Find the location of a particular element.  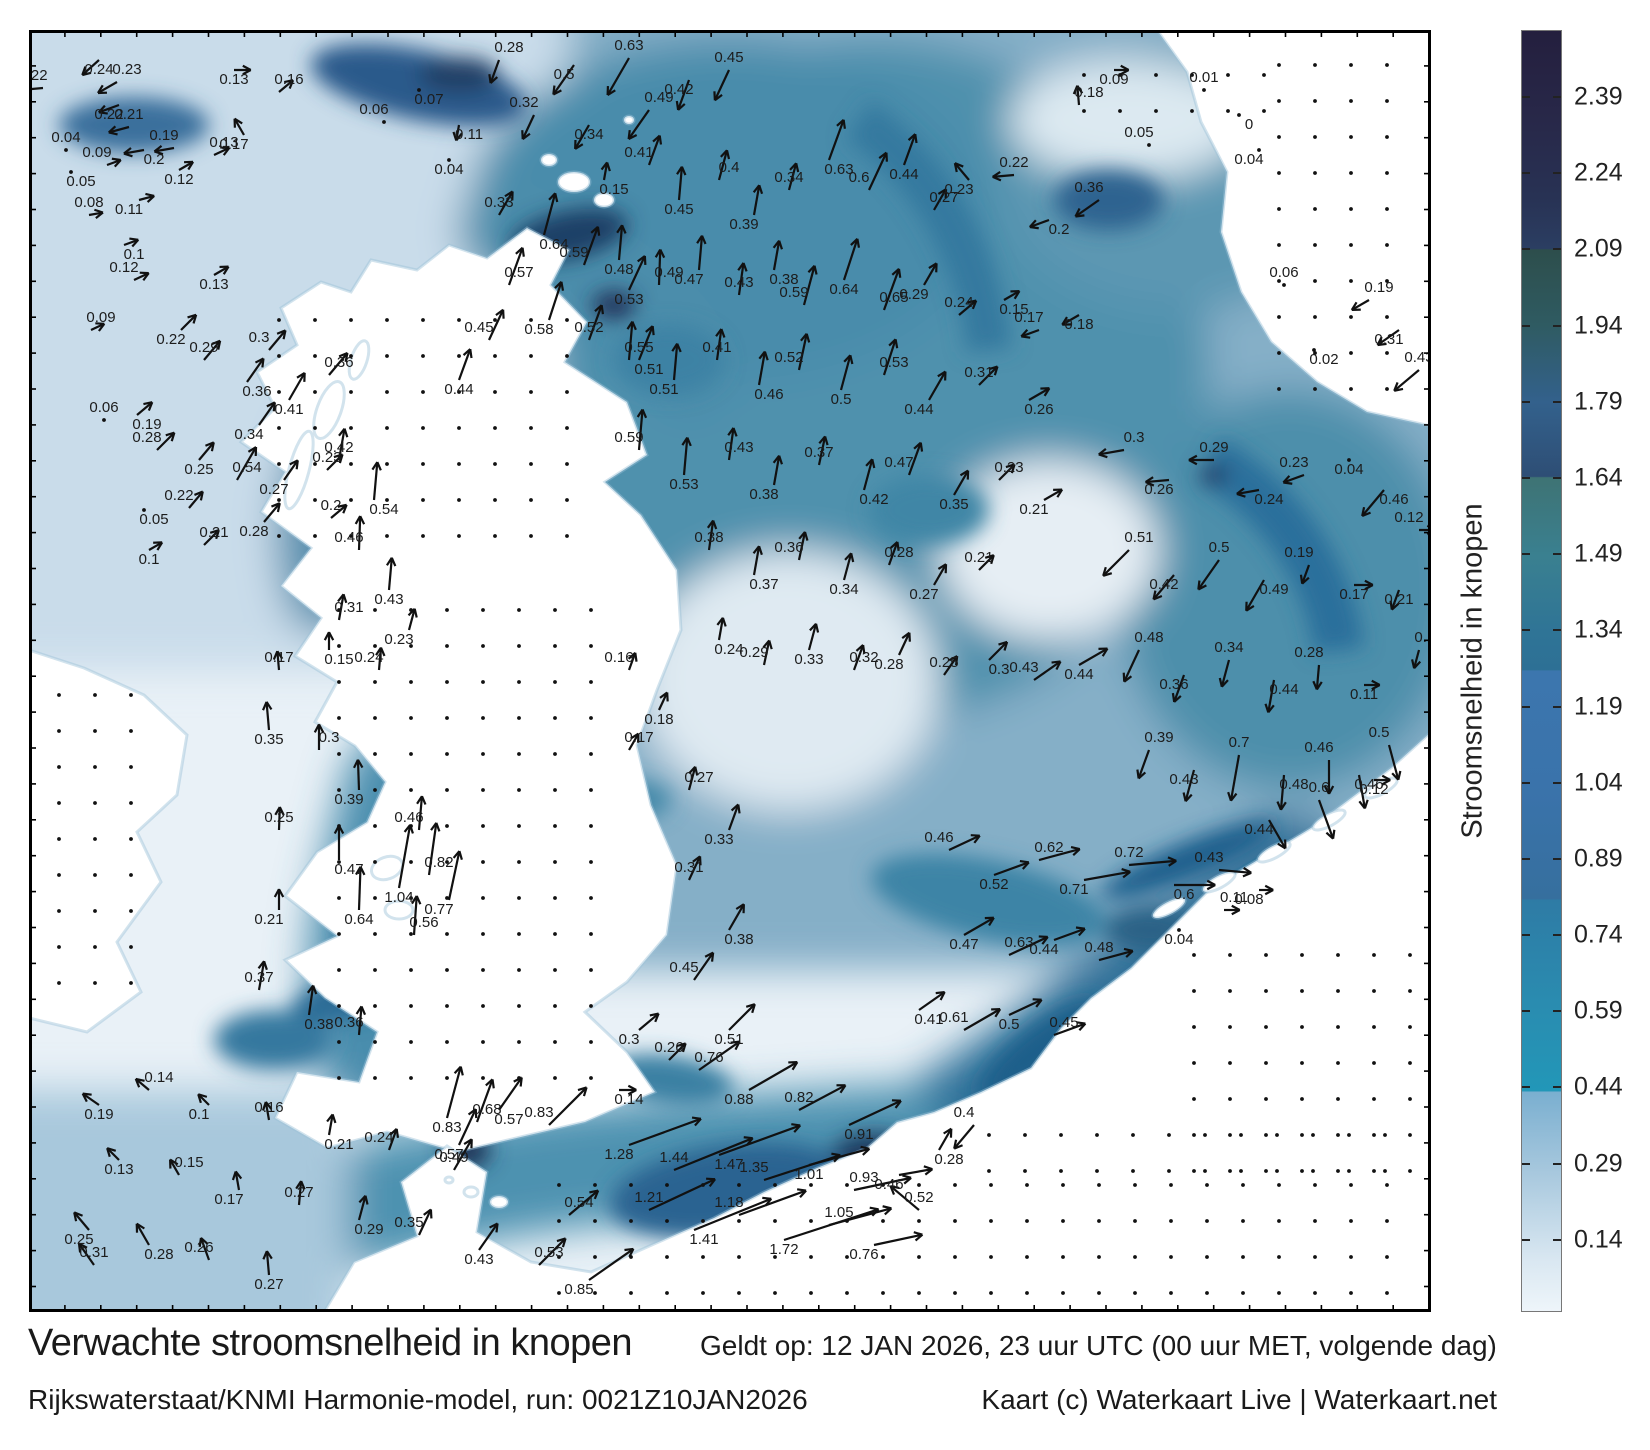

svg-text: 0.32 is located at coordinates (523, 102).